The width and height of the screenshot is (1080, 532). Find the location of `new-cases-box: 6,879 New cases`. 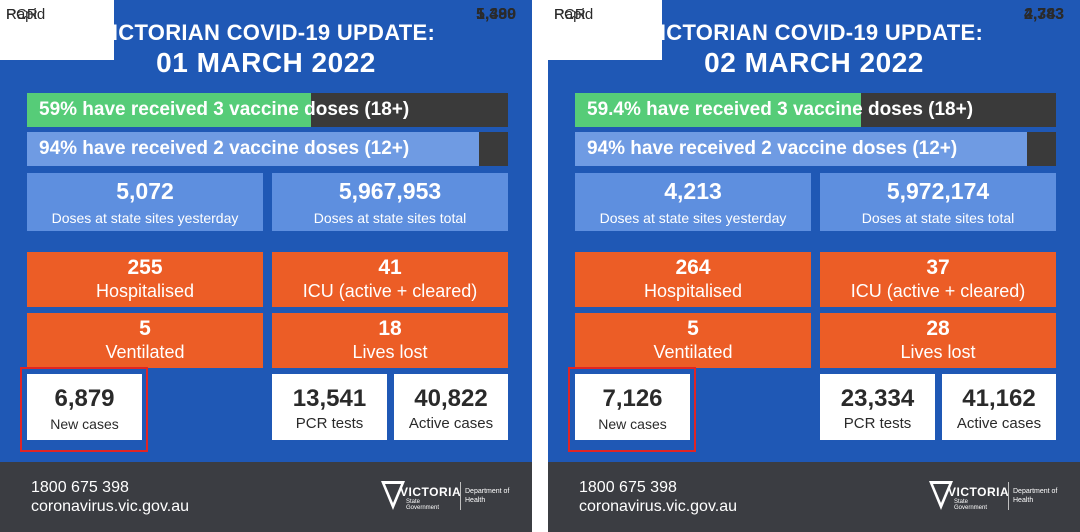

new-cases-box: 6,879 New cases is located at coordinates (84, 407).